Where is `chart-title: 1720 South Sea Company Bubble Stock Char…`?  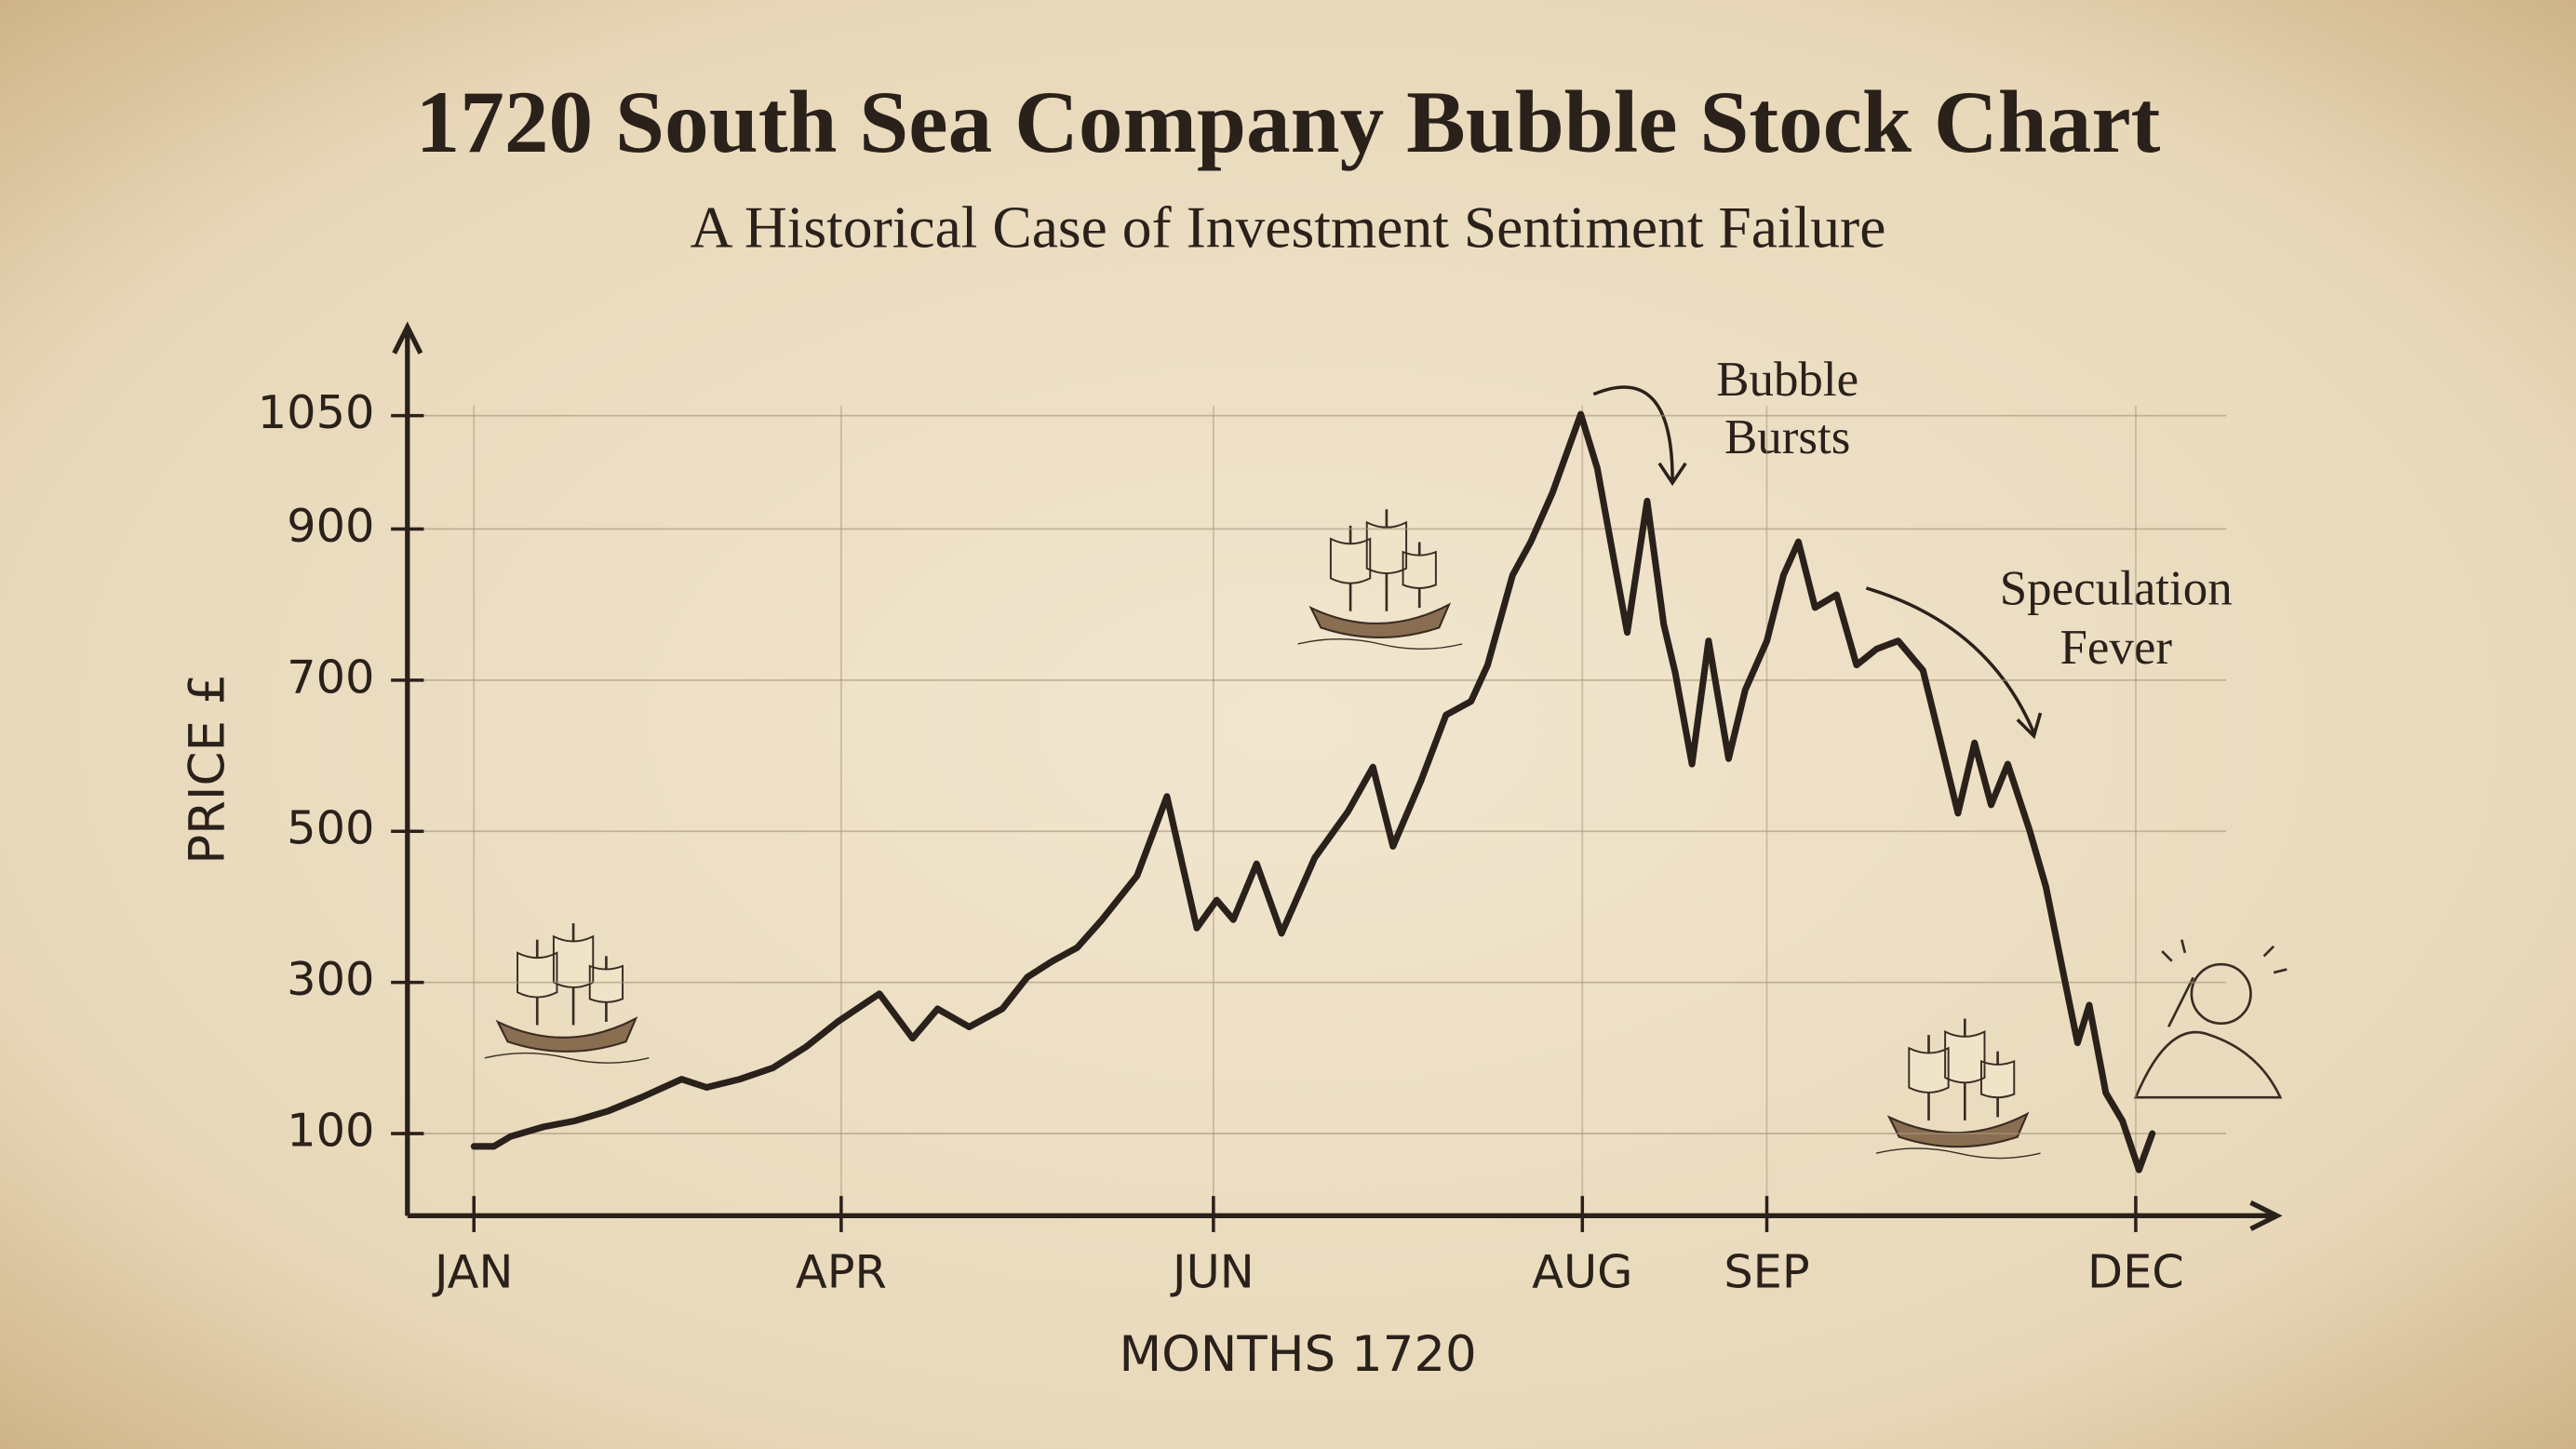 chart-title: 1720 South Sea Company Bubble Stock Char… is located at coordinates (1288, 122).